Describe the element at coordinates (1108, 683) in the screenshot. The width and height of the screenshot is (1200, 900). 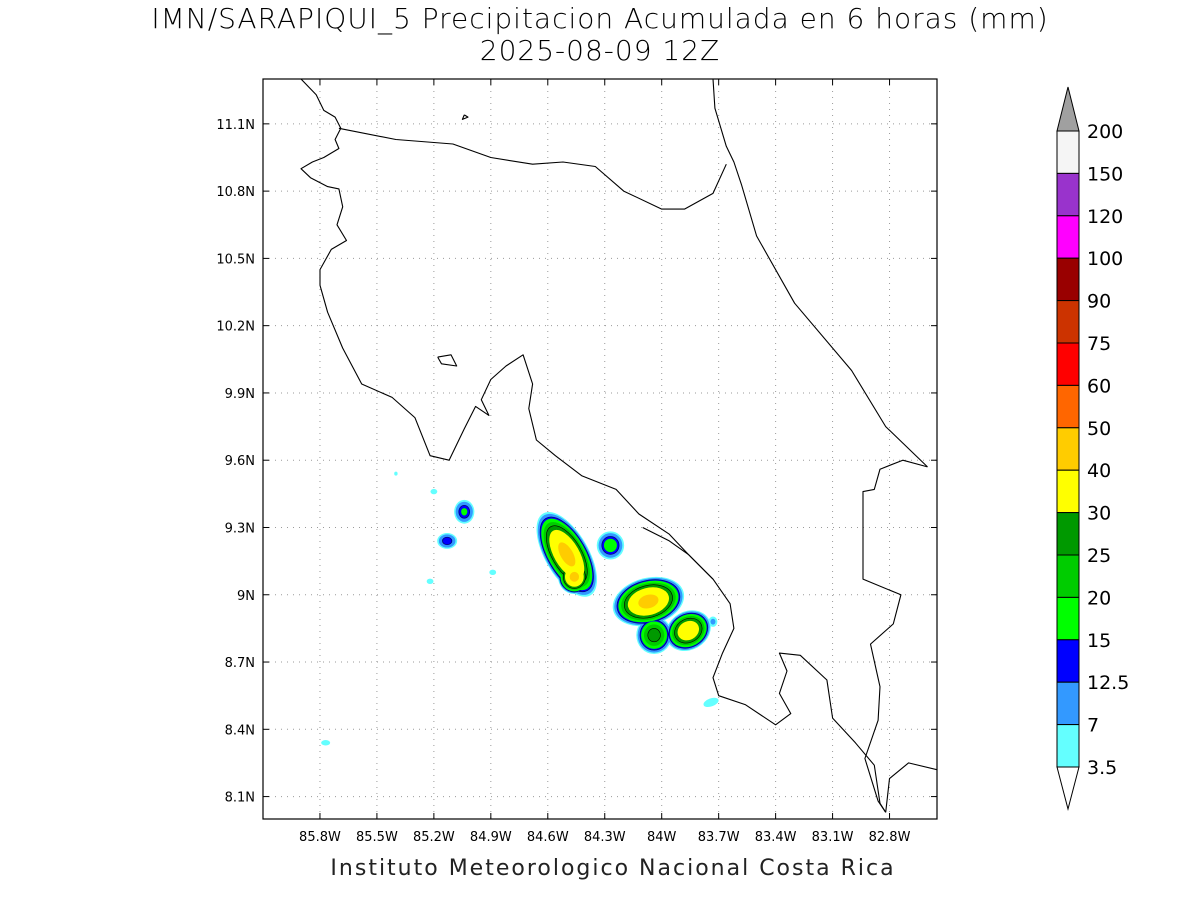
I see `colorbar-level-label: 12.5` at that location.